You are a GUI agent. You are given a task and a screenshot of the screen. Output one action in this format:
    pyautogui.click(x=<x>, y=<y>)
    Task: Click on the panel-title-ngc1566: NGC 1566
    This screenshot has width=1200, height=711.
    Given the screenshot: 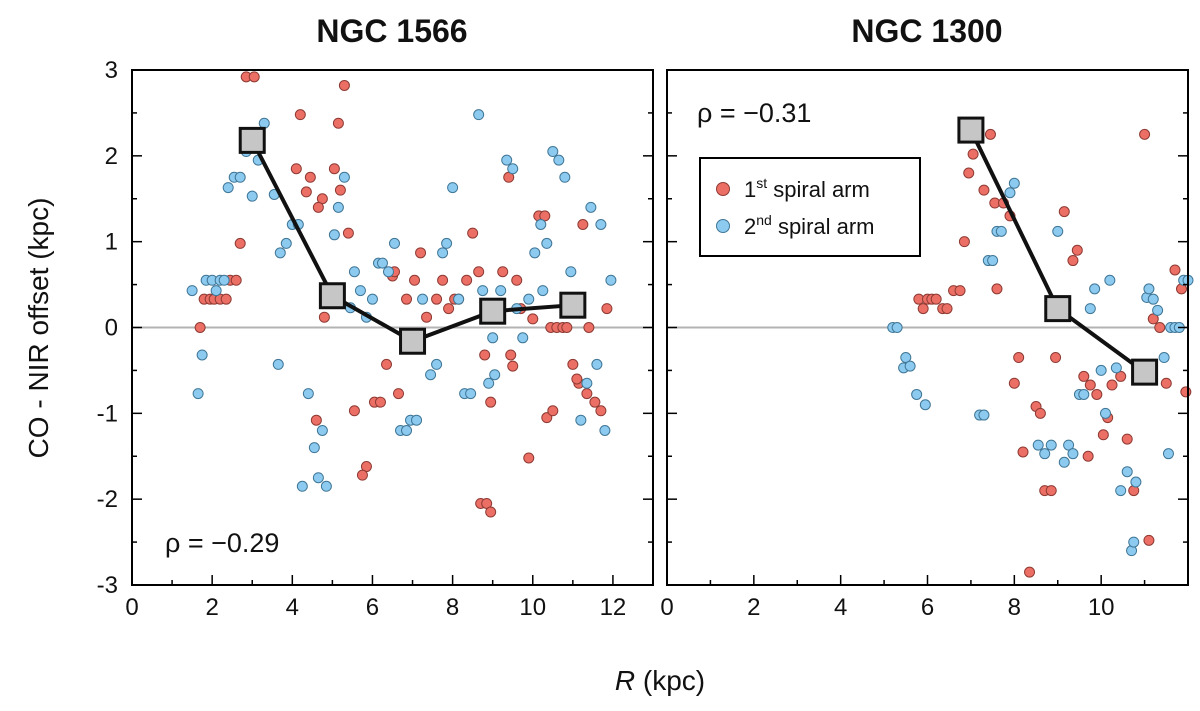 What is the action you would take?
    pyautogui.click(x=391, y=31)
    